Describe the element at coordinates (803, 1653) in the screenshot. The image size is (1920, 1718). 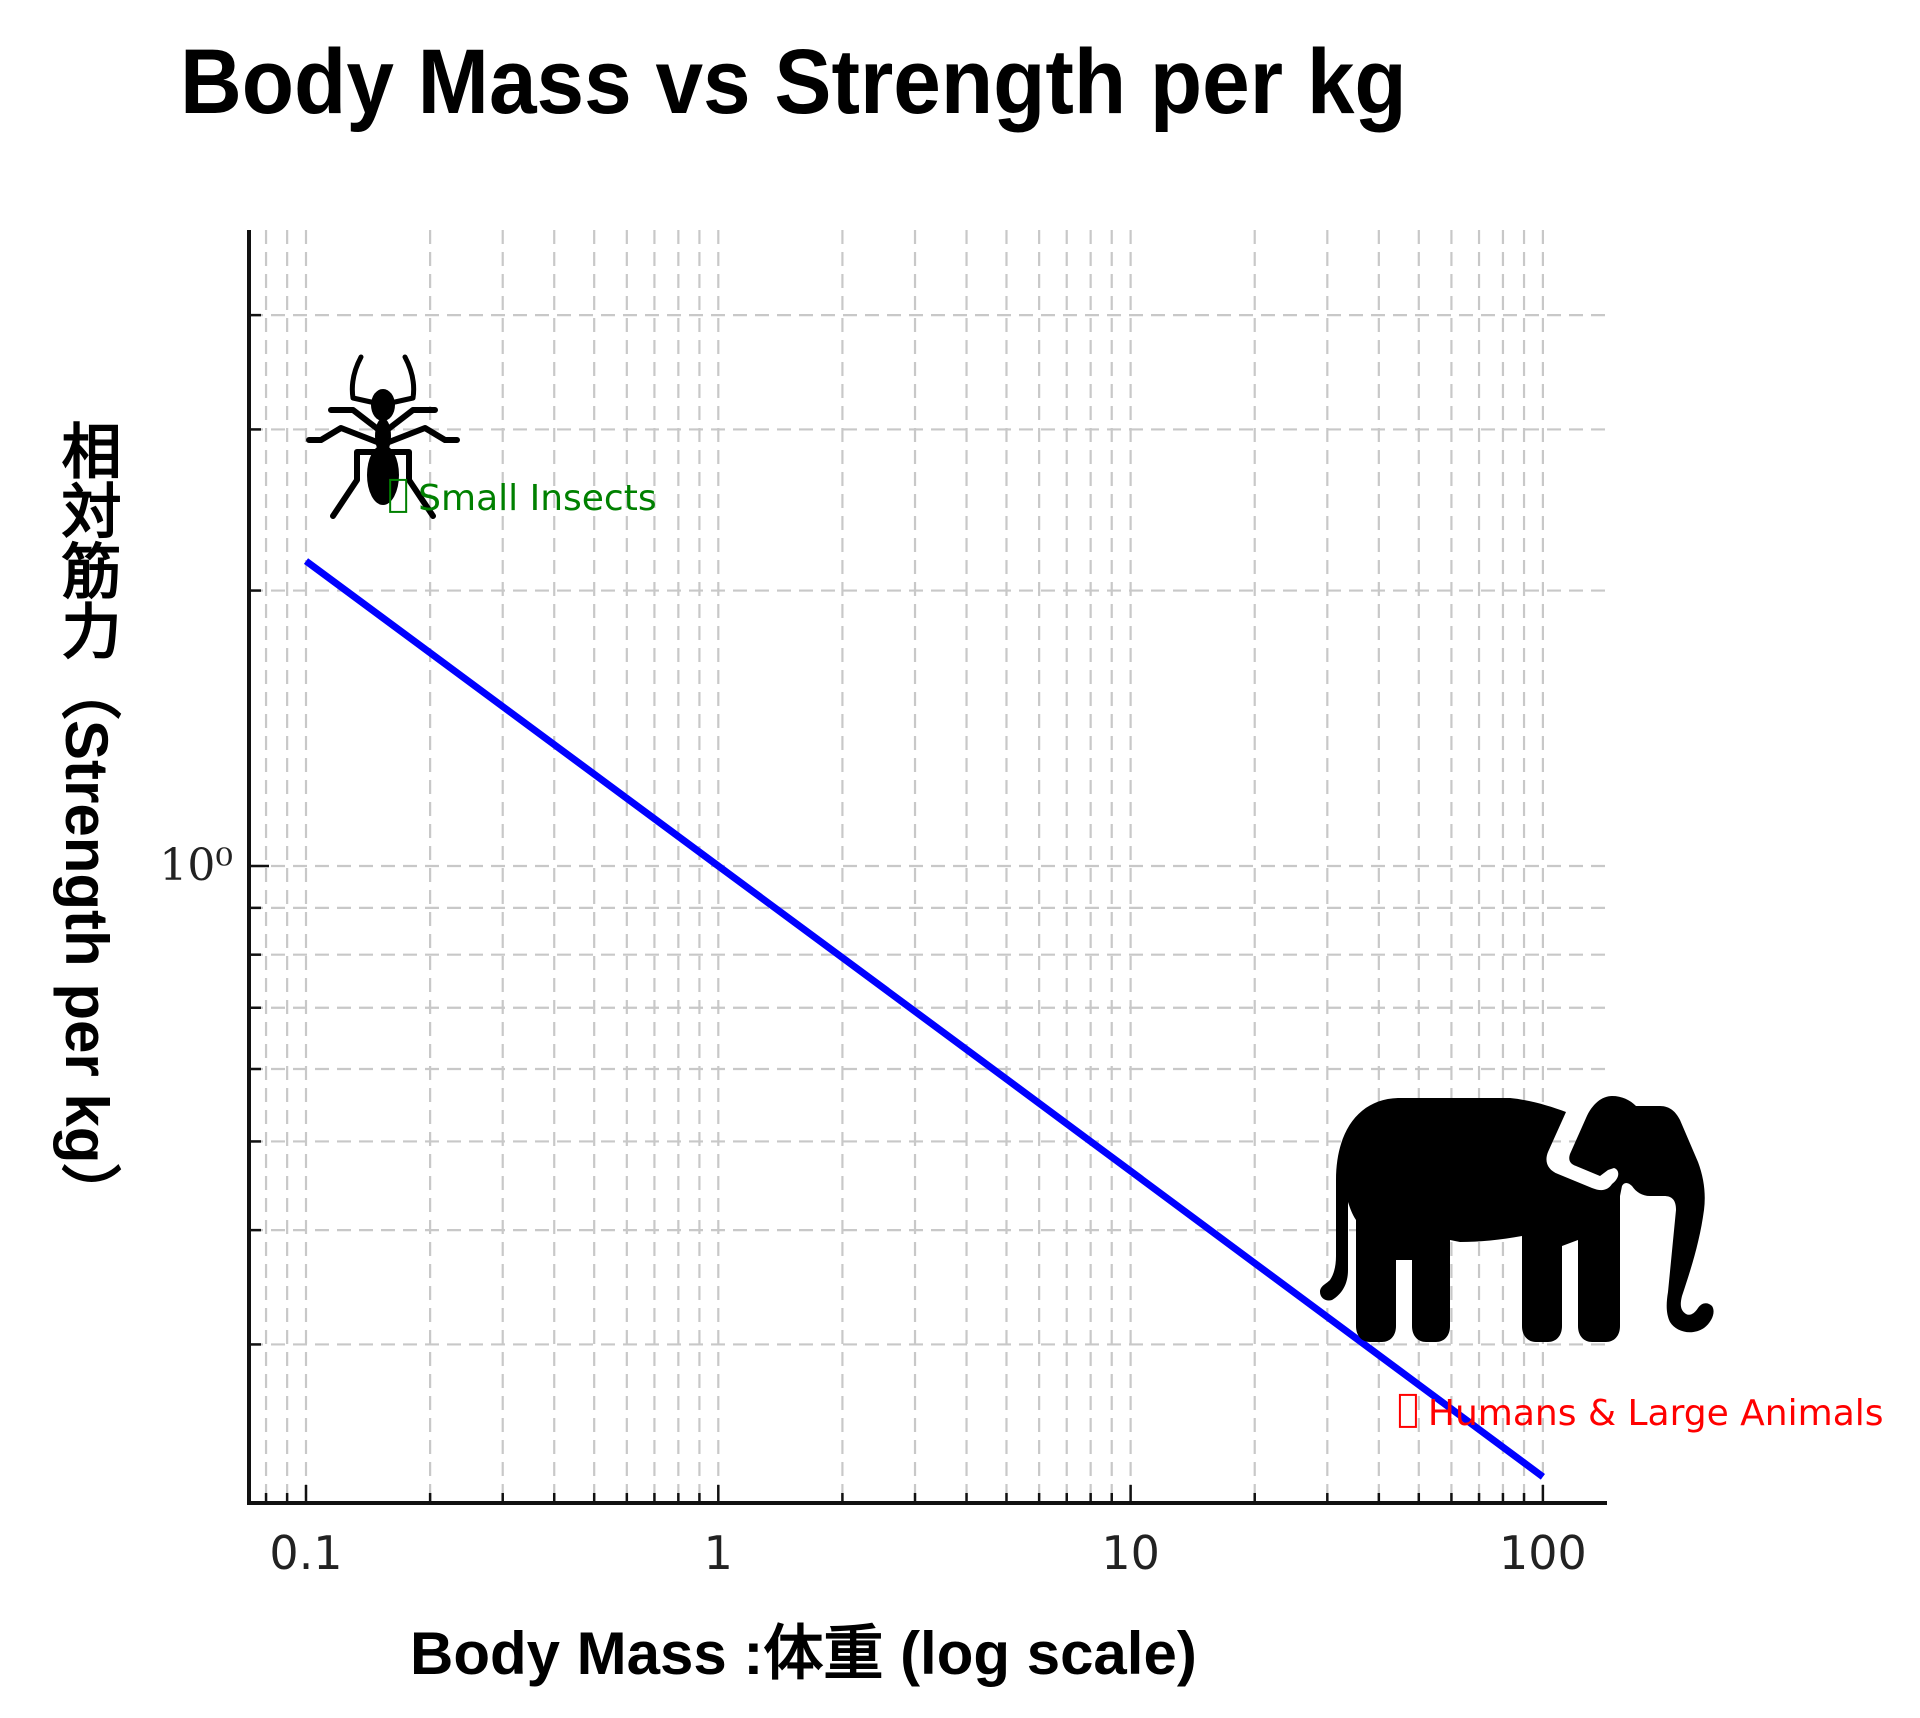
I see `x-axis-label: Body Mass :体重 (log scale)` at that location.